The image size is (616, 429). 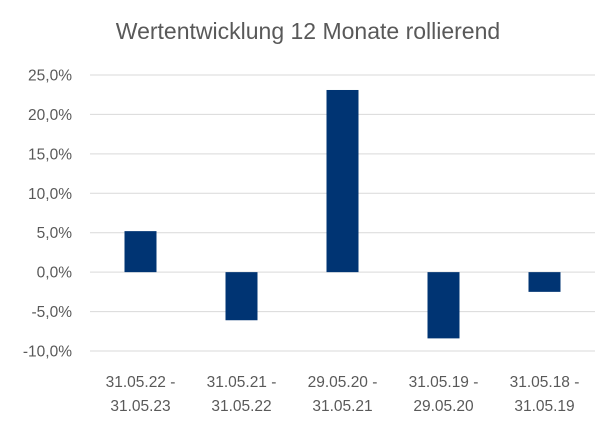 I want to click on x-tick-label: 31.05.19, so click(x=544, y=406).